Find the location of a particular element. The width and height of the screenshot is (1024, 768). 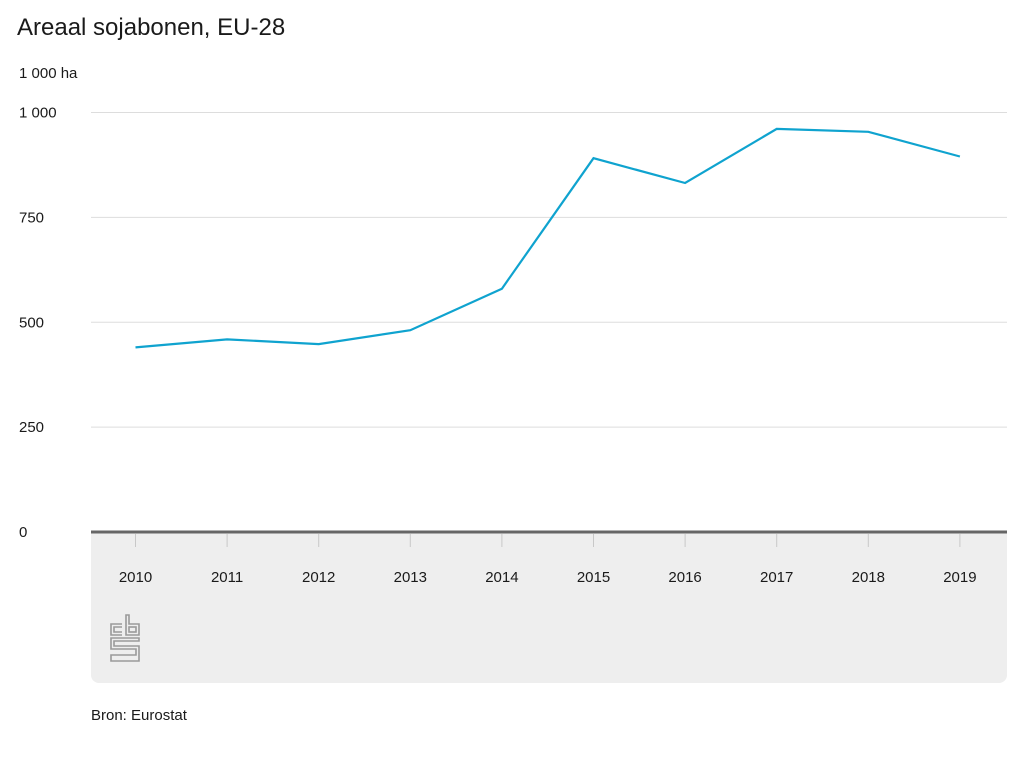

x-tick-label: 2010 is located at coordinates (135, 577).